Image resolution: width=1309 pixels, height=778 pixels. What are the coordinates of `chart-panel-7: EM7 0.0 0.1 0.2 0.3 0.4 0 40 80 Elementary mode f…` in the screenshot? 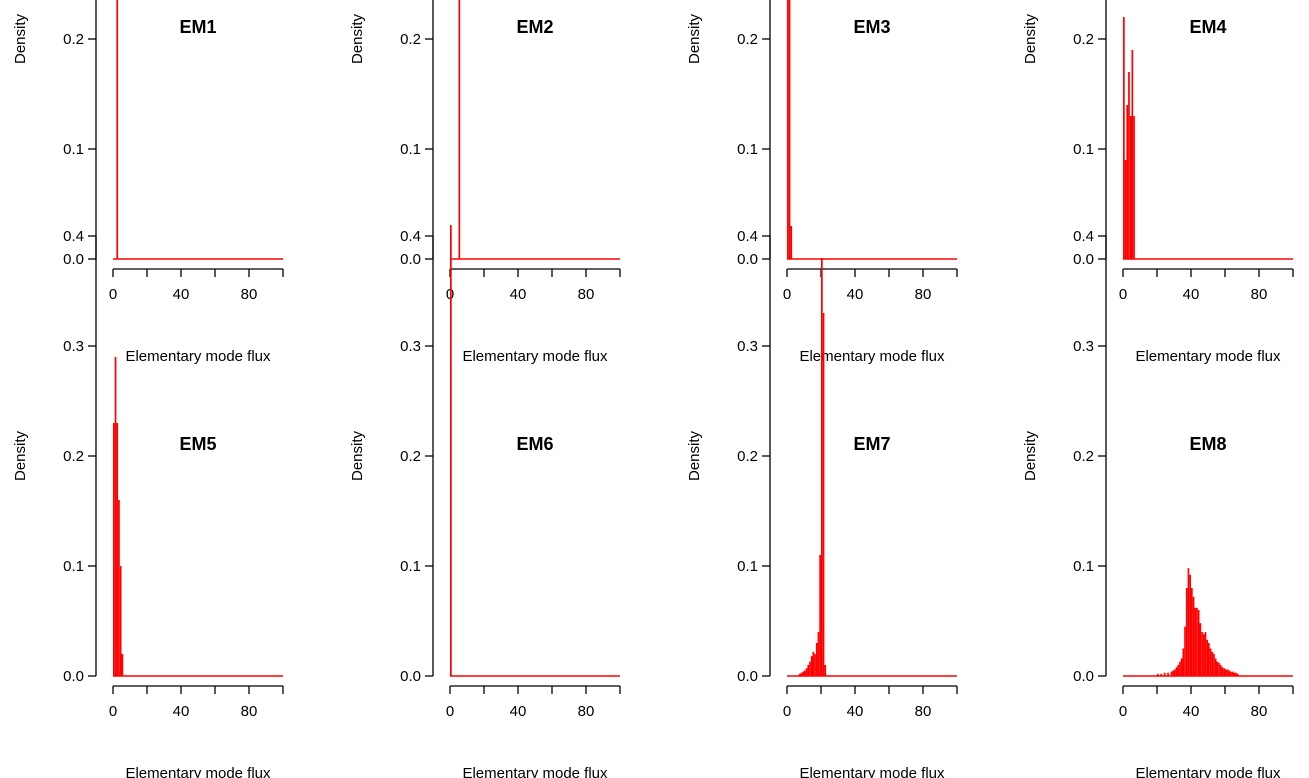 It's located at (822, 503).